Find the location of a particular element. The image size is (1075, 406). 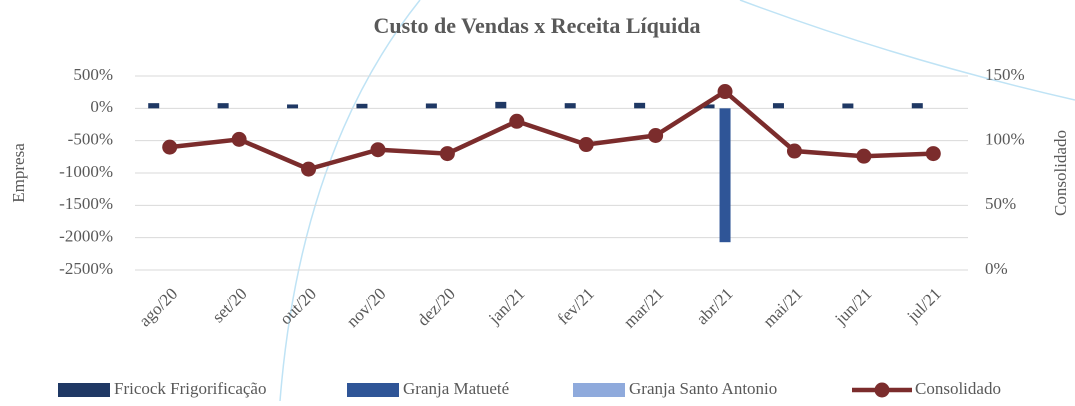

y-axis-label: Empresa is located at coordinates (18, 173).